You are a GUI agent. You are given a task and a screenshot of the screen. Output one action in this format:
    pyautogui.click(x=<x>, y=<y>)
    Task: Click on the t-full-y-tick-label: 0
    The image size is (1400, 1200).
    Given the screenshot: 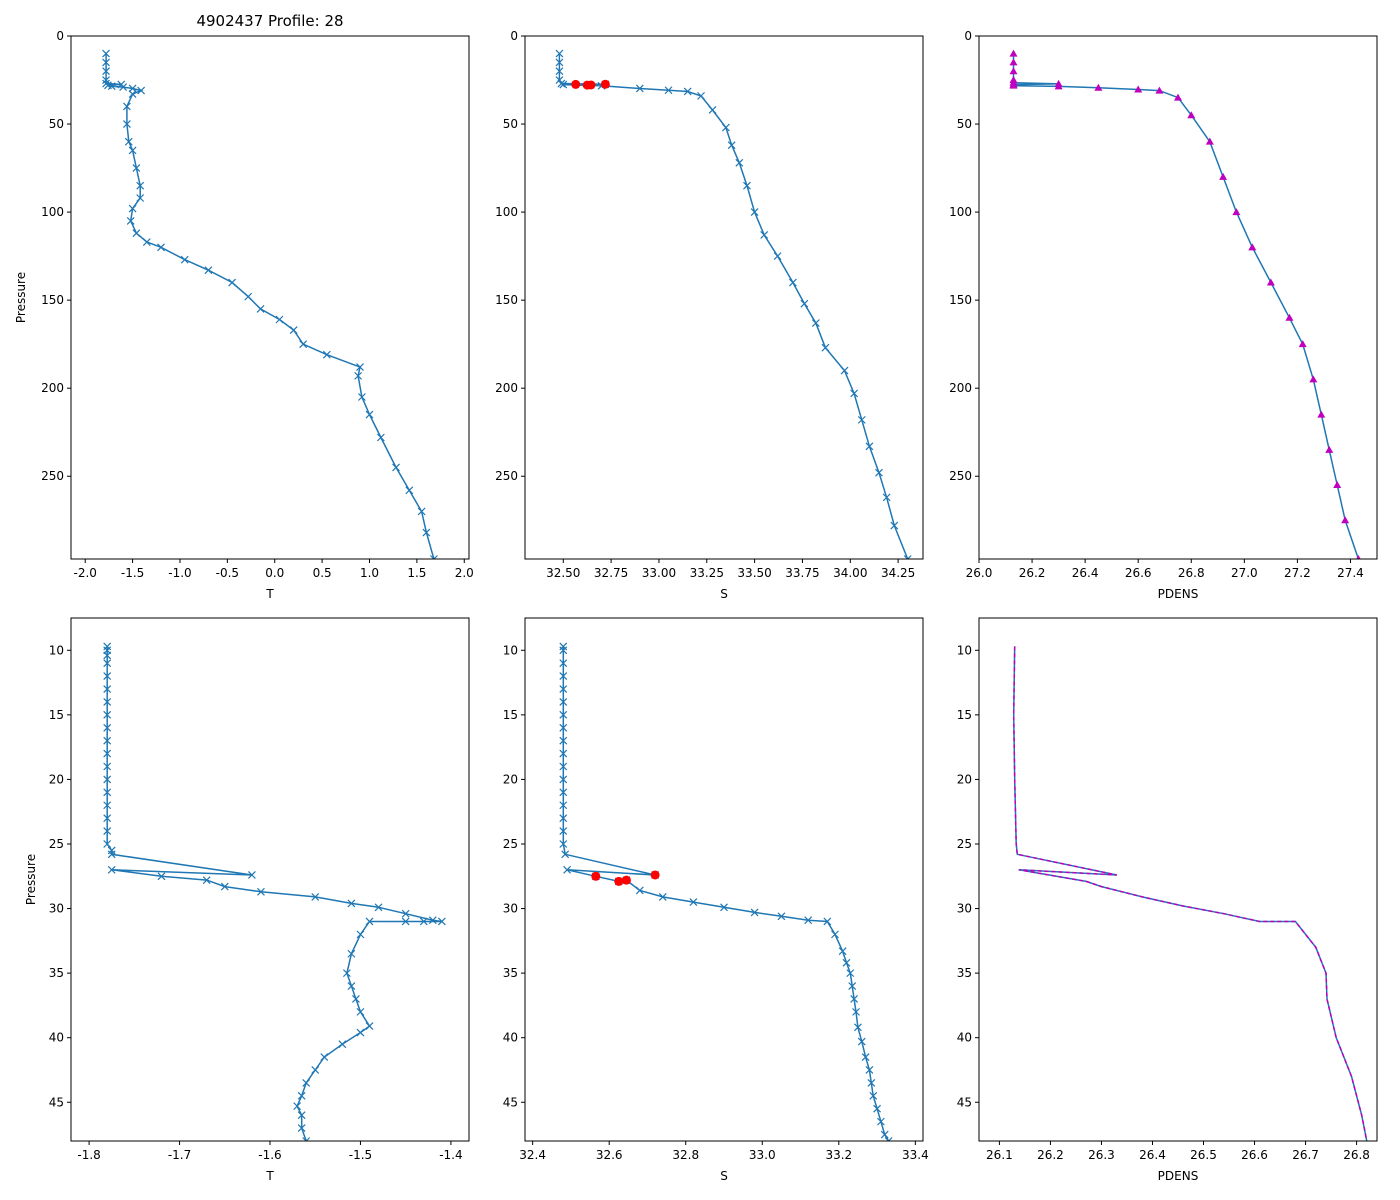 What is the action you would take?
    pyautogui.click(x=60, y=36)
    